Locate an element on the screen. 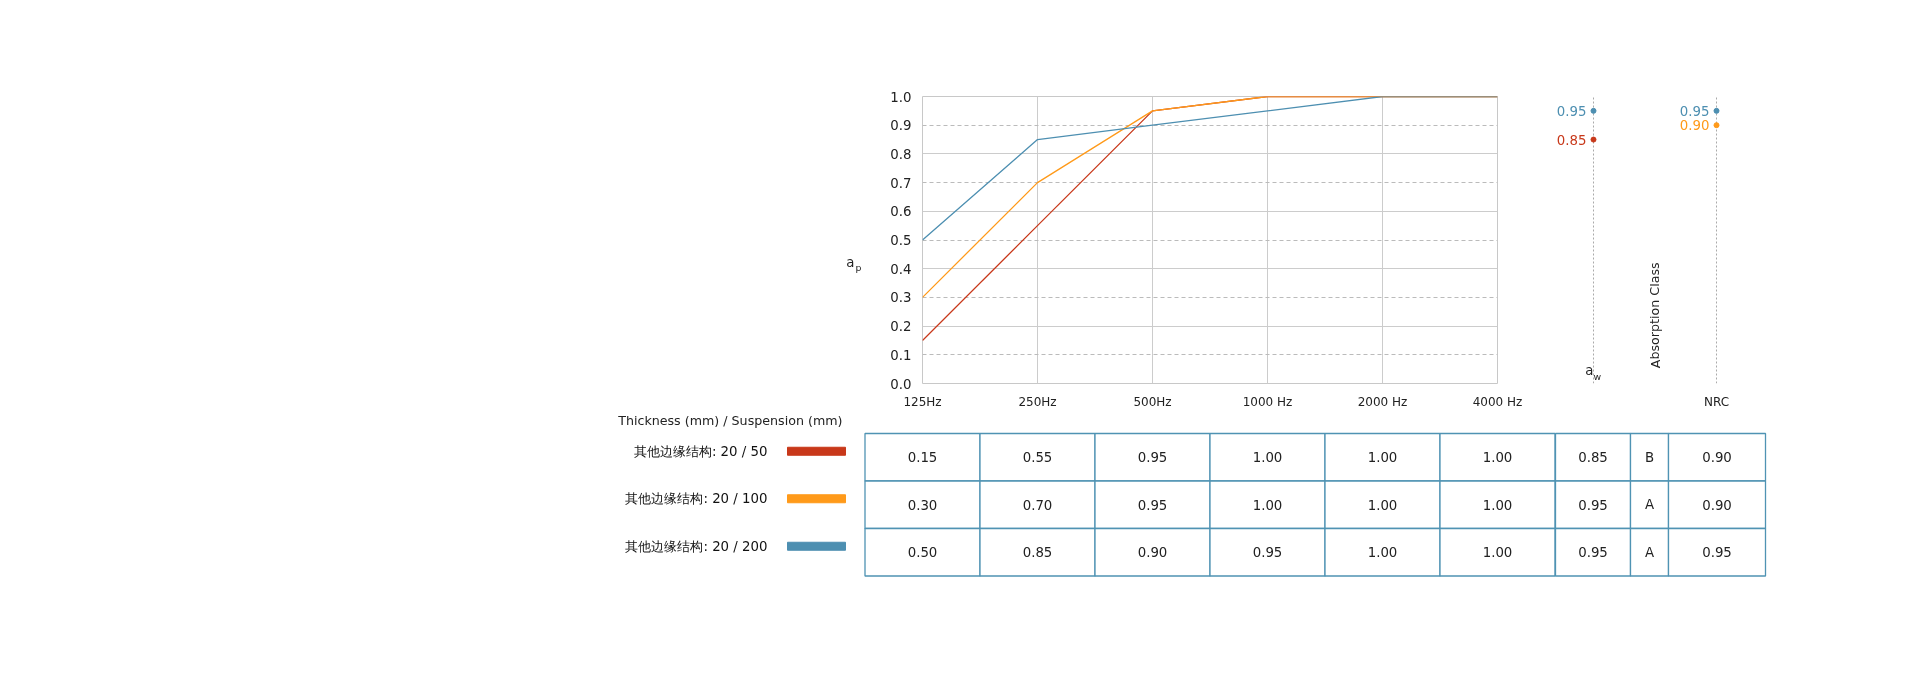  x-tick-label: 2000 Hz is located at coordinates (1382, 401).